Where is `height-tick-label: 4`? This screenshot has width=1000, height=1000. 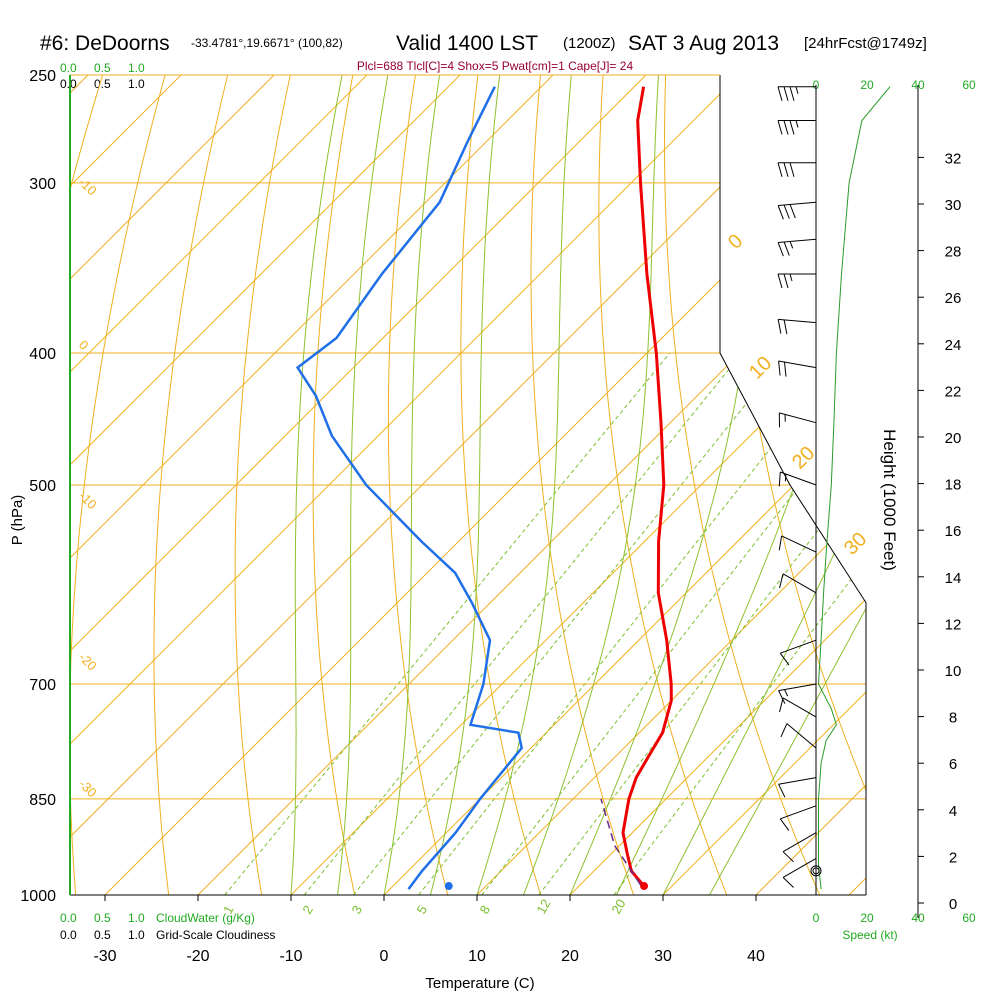
height-tick-label: 4 is located at coordinates (953, 811).